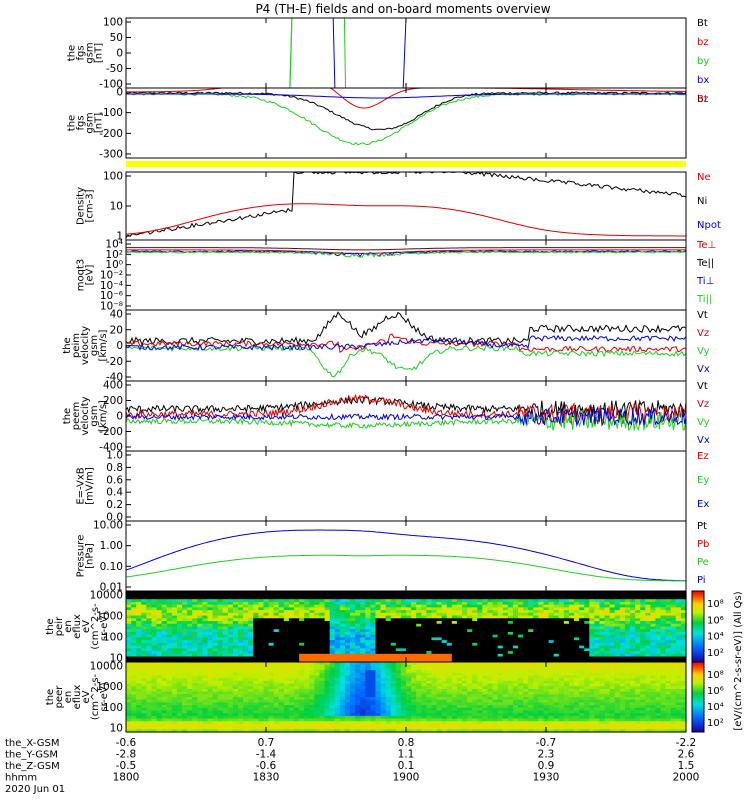 The image size is (750, 800). Describe the element at coordinates (86, 206) in the screenshot. I see `panel-density-ylabel: Density[cm-3]` at that location.